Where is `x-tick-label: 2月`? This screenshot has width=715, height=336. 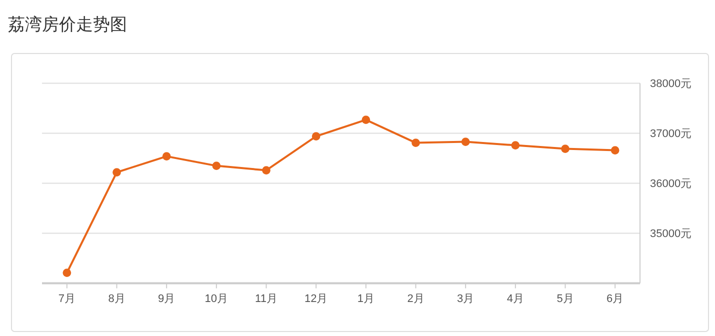 x-tick-label: 2月 is located at coordinates (415, 299).